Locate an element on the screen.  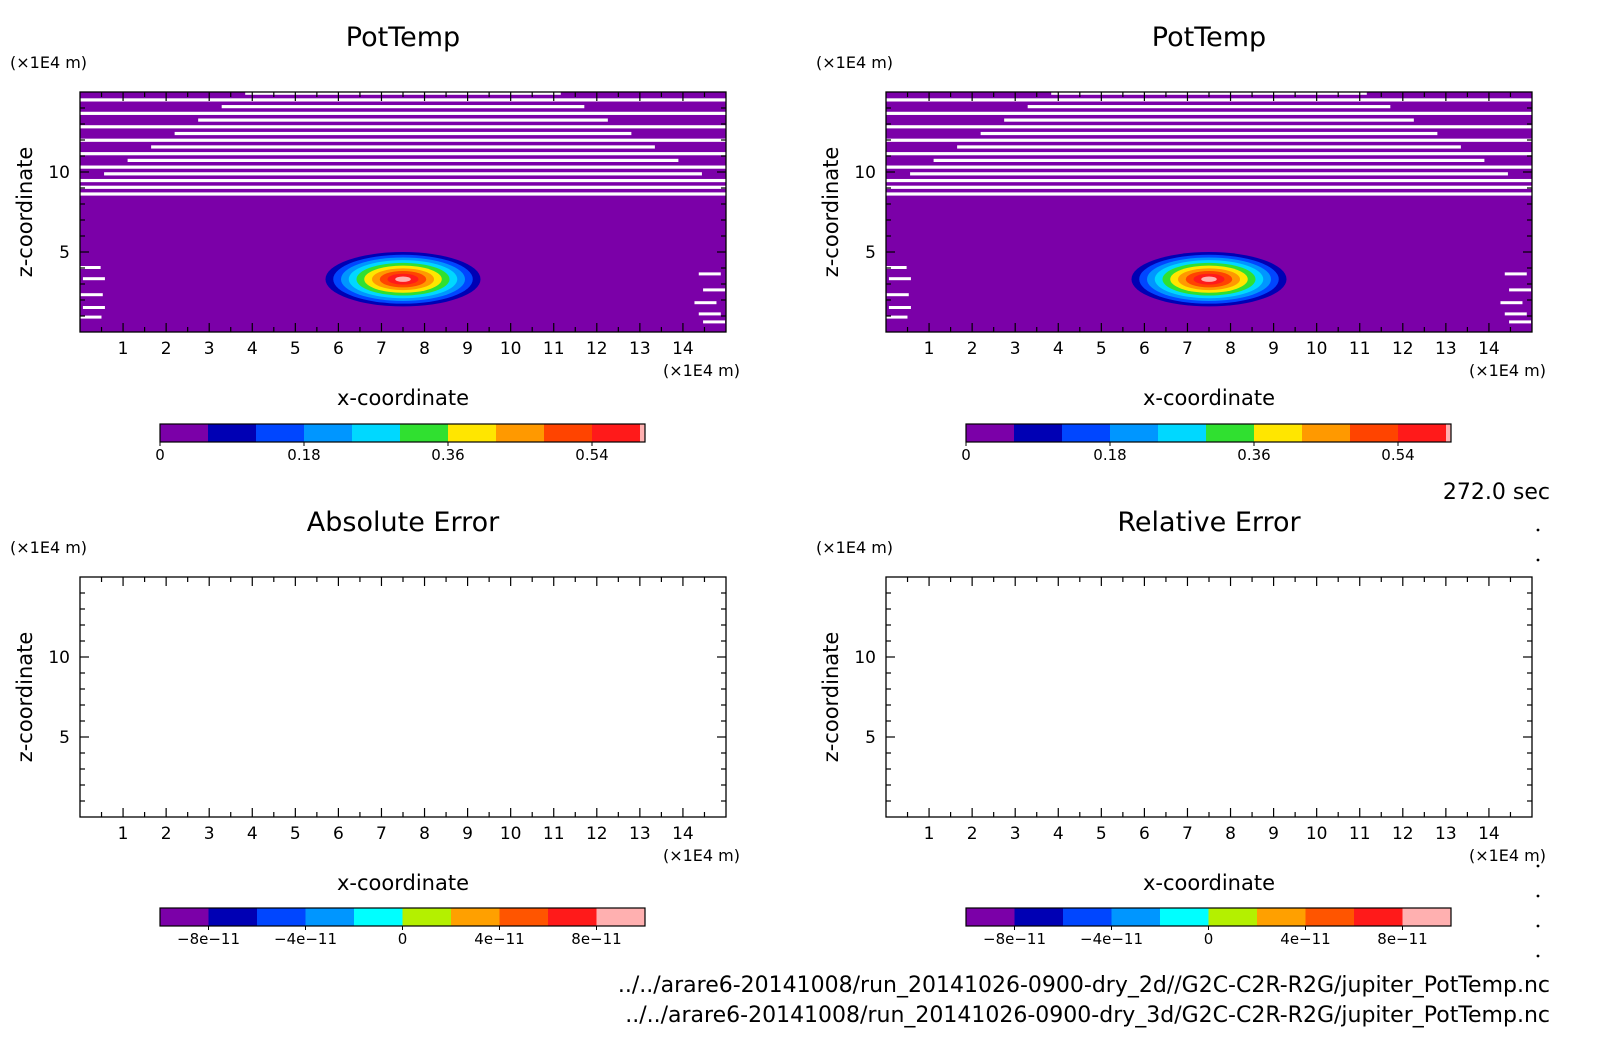
colorbar: 0 0.18 0.36 0.54 is located at coordinates (400, 443).